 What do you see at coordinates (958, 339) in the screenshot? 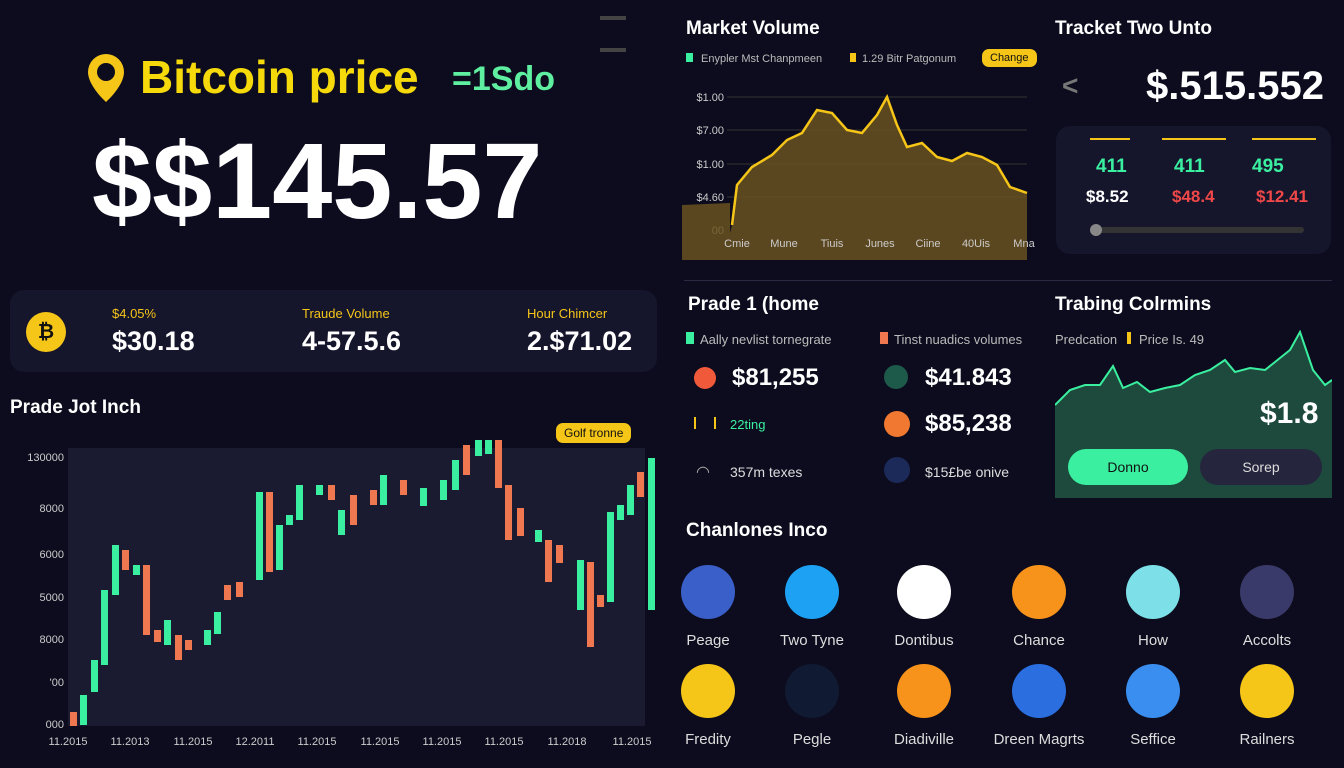
I see `legend-text: Tinst nuadics volumes` at bounding box center [958, 339].